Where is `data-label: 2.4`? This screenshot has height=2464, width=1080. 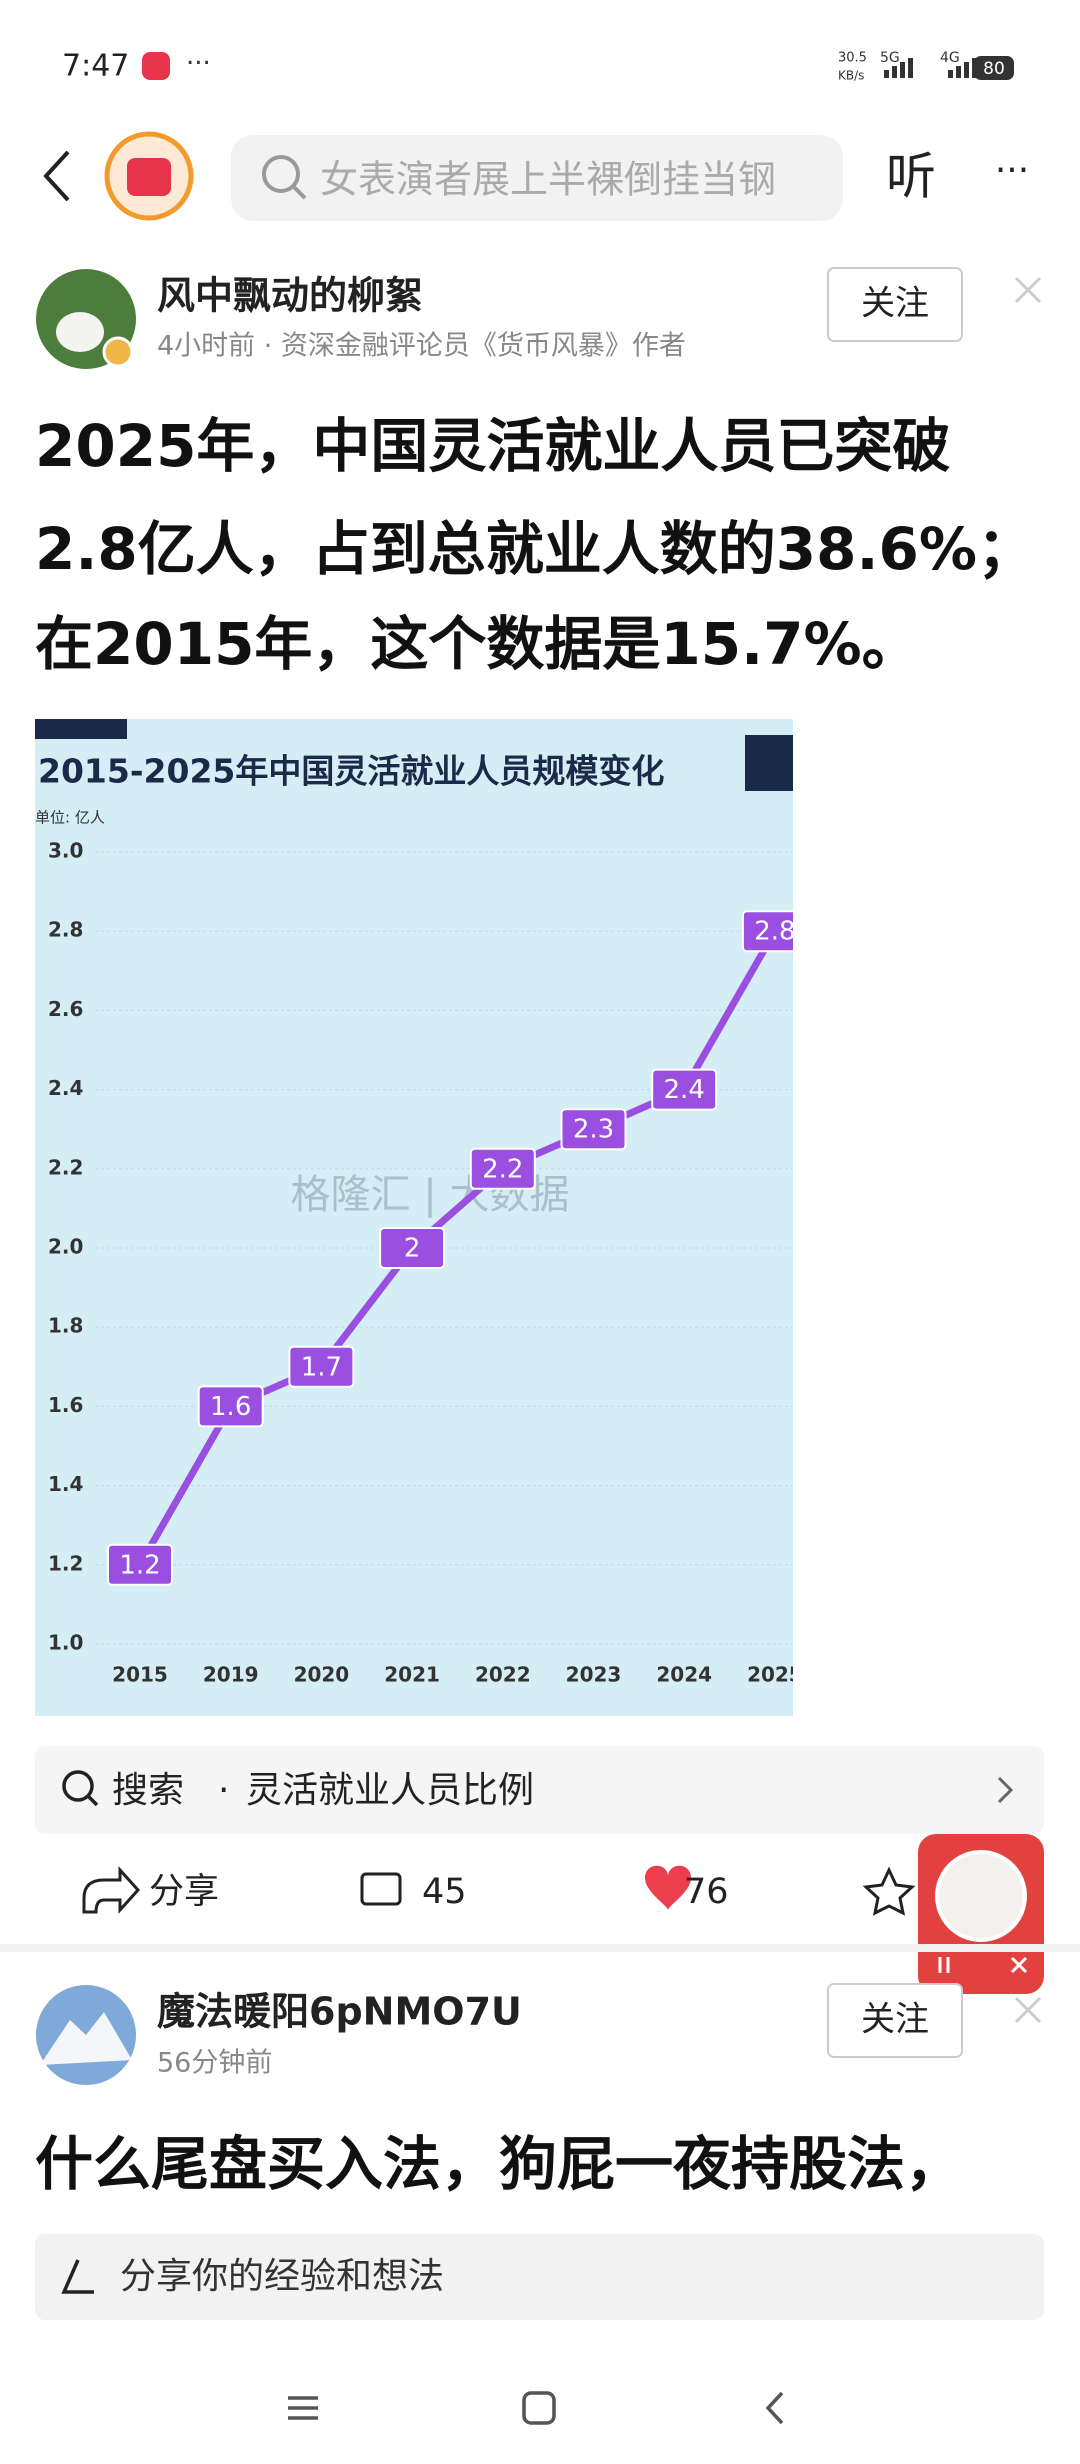 data-label: 2.4 is located at coordinates (684, 1090).